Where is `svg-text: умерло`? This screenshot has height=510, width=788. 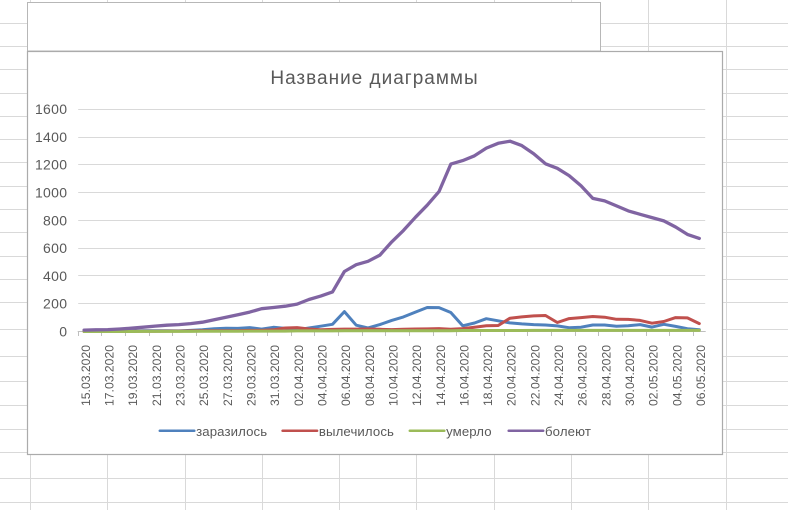 svg-text: умерло is located at coordinates (469, 431).